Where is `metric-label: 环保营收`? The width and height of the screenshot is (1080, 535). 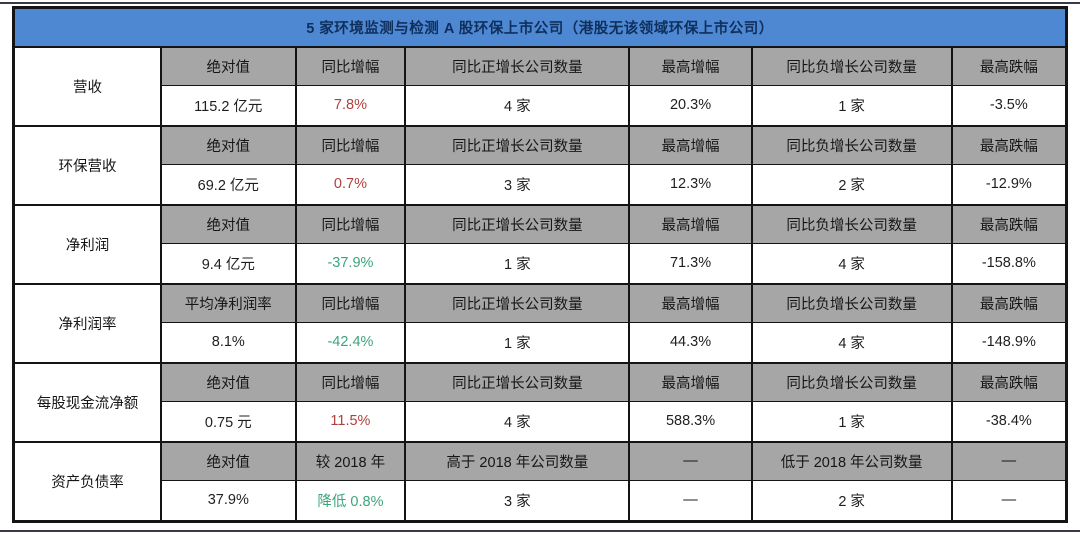
metric-label: 环保营收 is located at coordinates (87, 165).